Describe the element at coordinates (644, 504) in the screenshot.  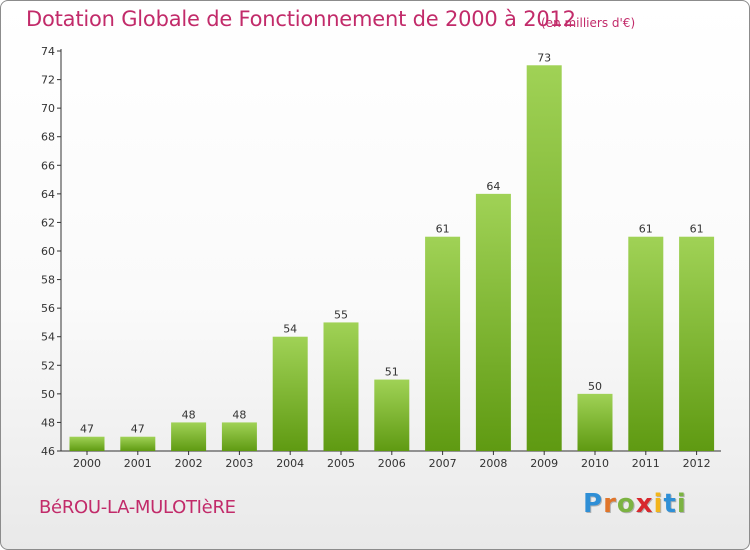
I see `logo-letter: x` at that location.